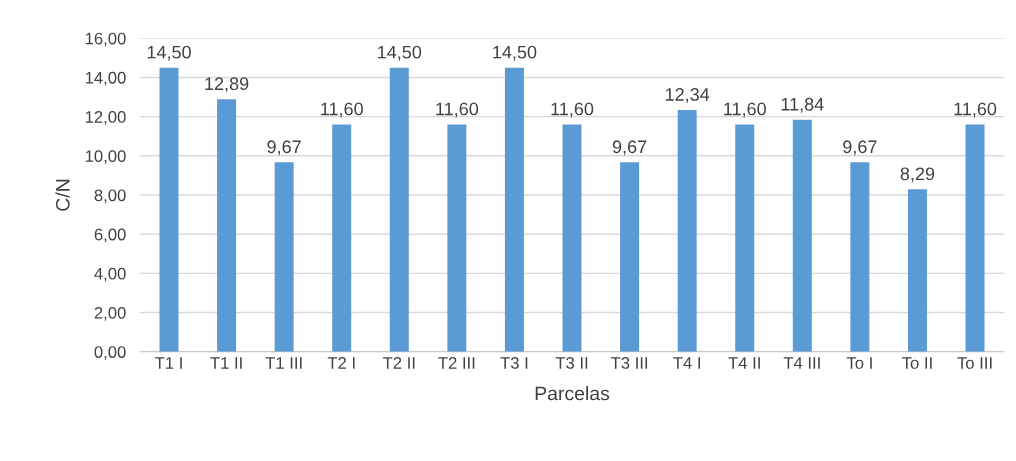 This screenshot has height=461, width=1016. I want to click on x-tick-label: T4 I, so click(686, 363).